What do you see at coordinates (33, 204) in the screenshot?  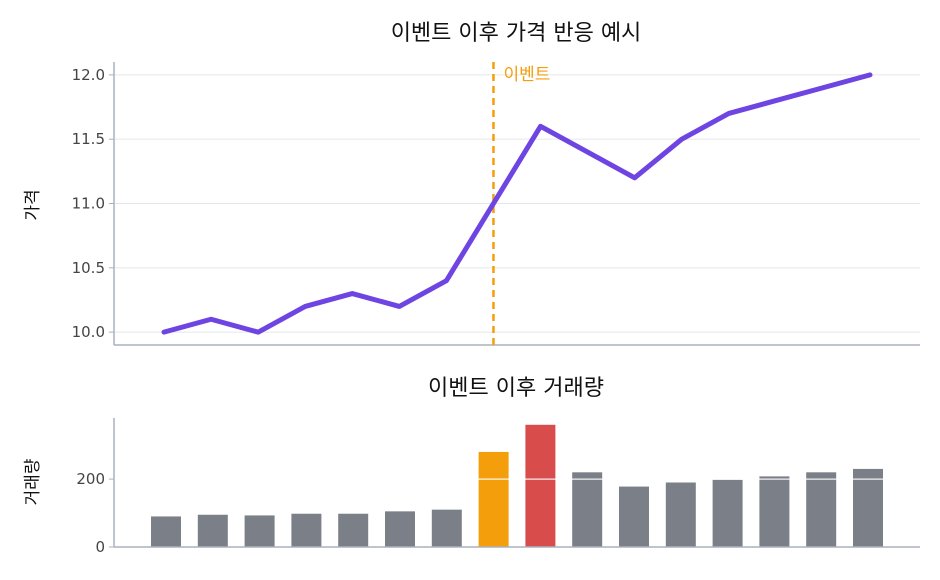 I see `price-y-axis-label: 가격` at bounding box center [33, 204].